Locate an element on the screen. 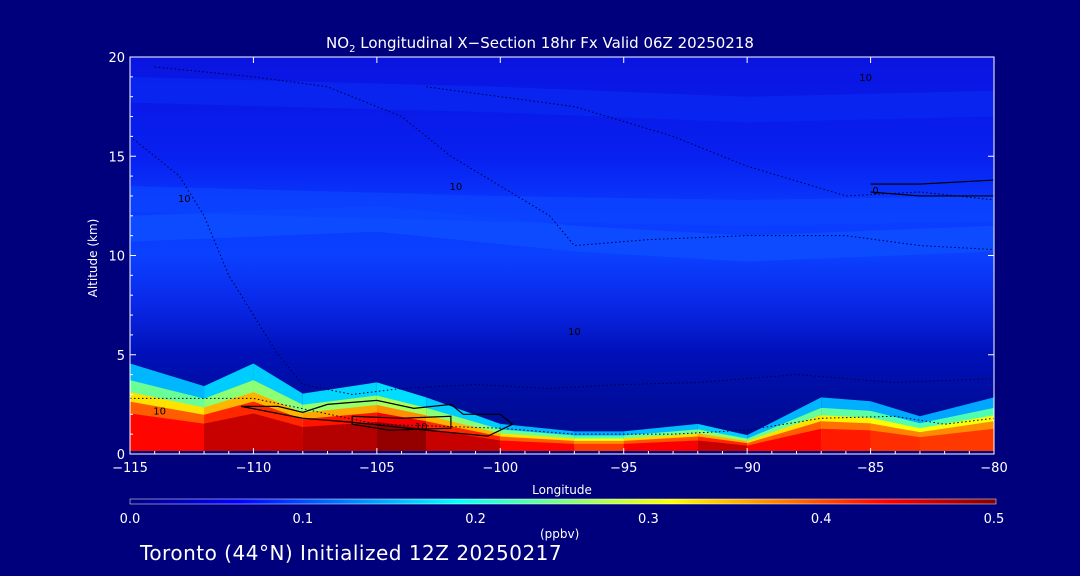 Image resolution: width=1080 pixels, height=576 pixels. x-tick-label: −80 is located at coordinates (993, 468).